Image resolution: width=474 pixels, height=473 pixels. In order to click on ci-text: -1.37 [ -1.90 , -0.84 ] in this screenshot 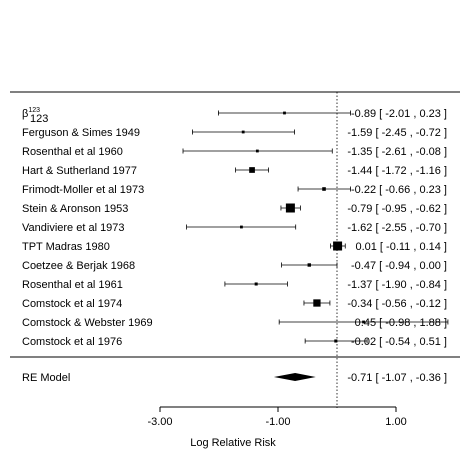, I will do `click(397, 285)`.